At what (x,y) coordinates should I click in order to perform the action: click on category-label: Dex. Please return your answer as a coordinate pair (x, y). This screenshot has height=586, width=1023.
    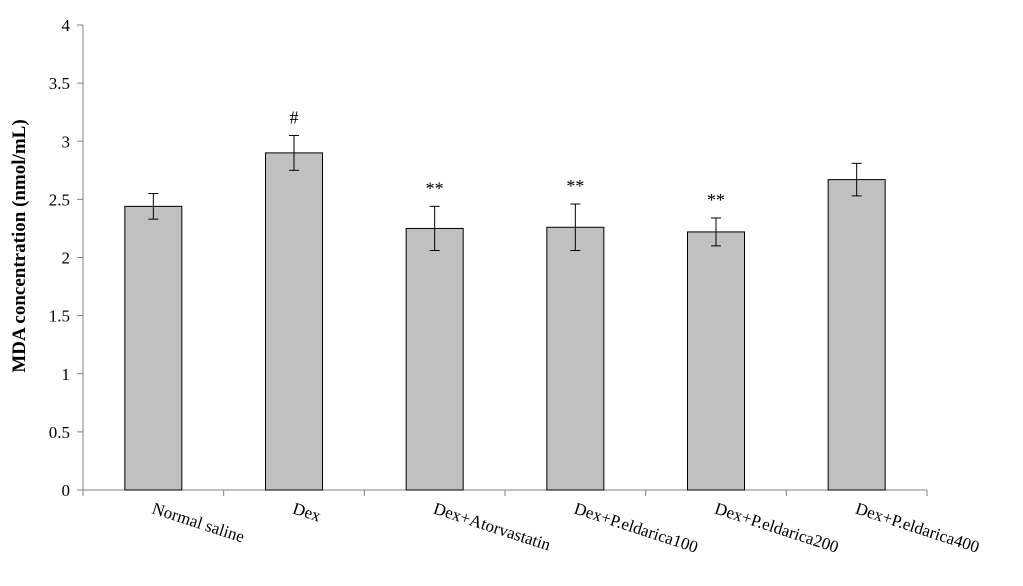
    Looking at the image, I should click on (306, 512).